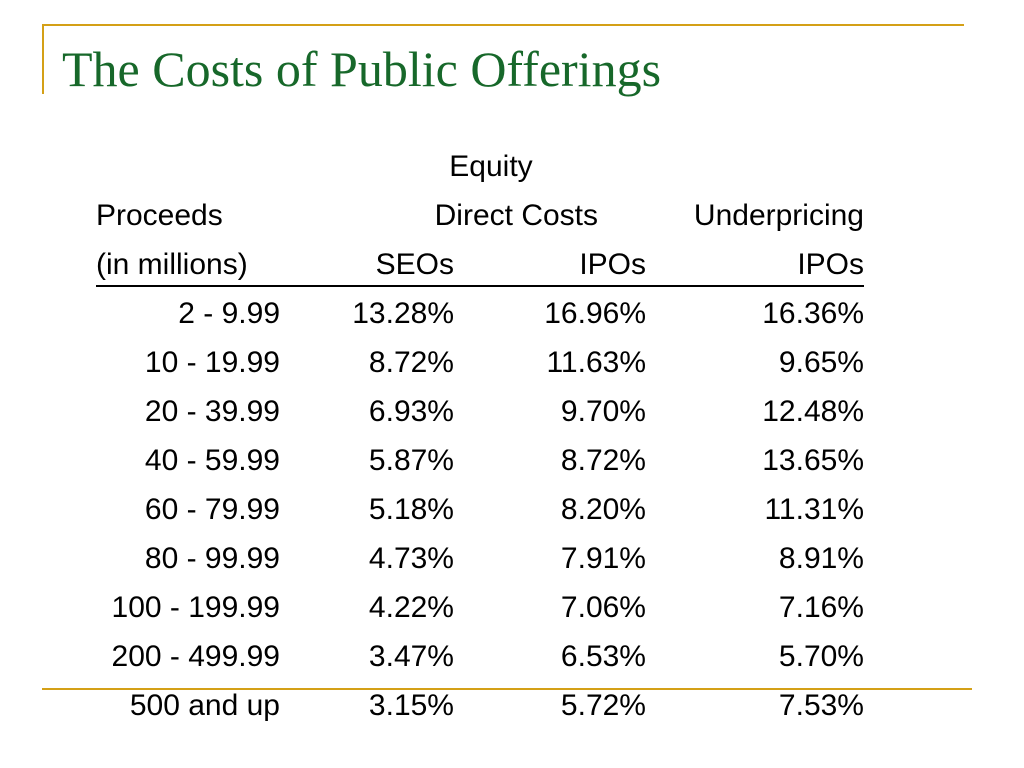 This screenshot has height=768, width=1024. What do you see at coordinates (480, 607) in the screenshot?
I see `table-row: 100 - 199.99 4.22% 7.06% 7.16%` at bounding box center [480, 607].